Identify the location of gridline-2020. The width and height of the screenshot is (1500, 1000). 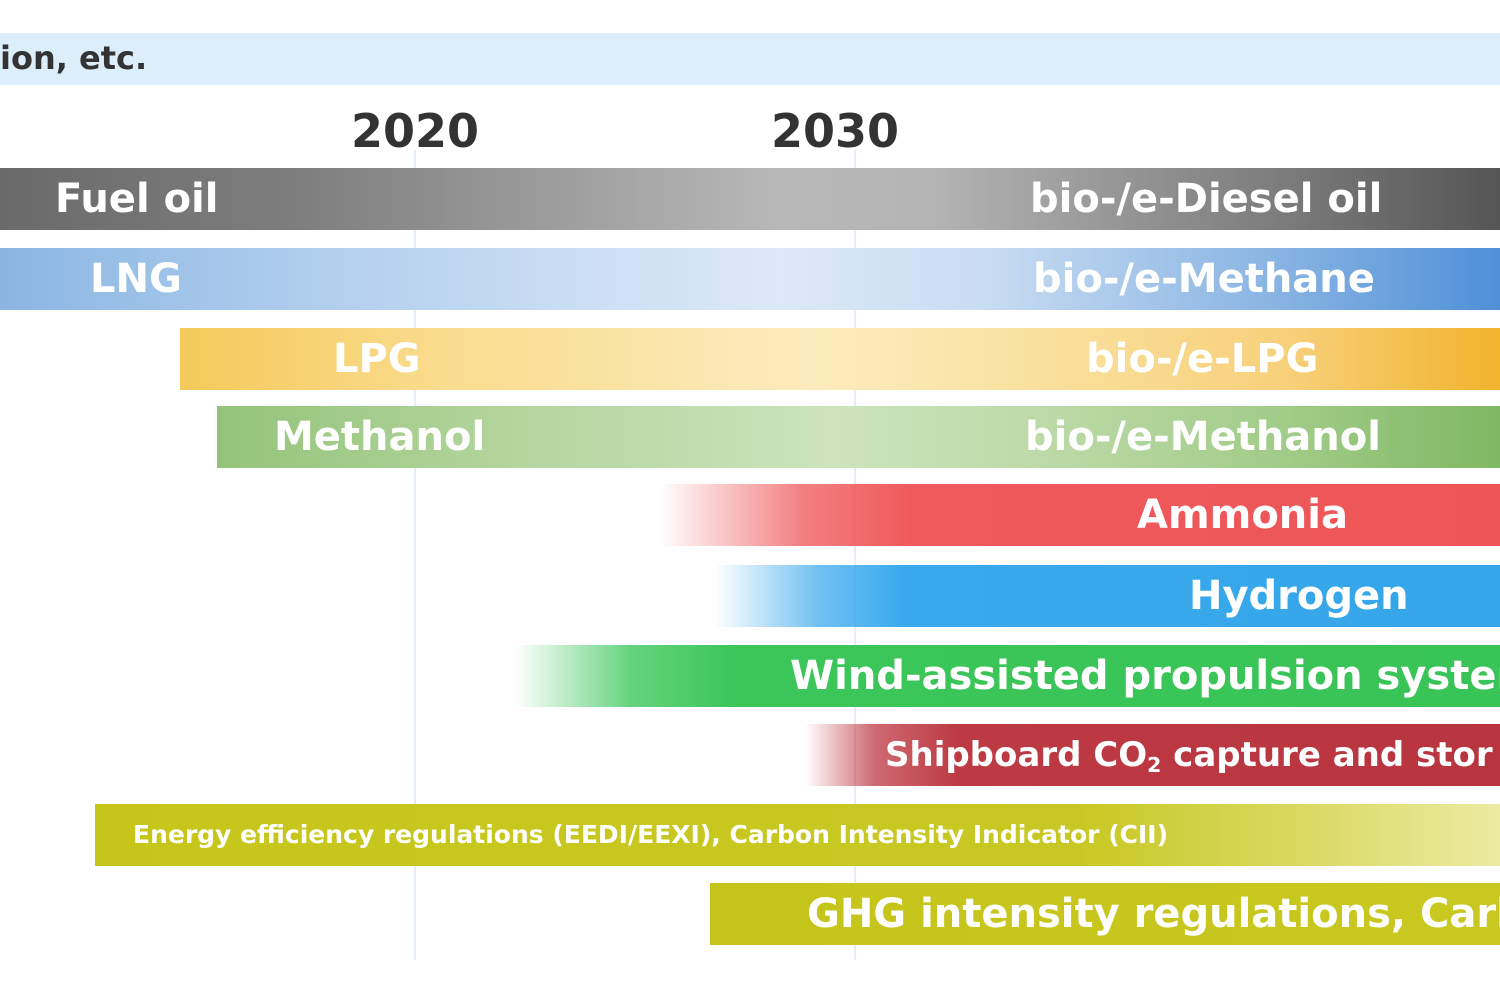
(415, 555).